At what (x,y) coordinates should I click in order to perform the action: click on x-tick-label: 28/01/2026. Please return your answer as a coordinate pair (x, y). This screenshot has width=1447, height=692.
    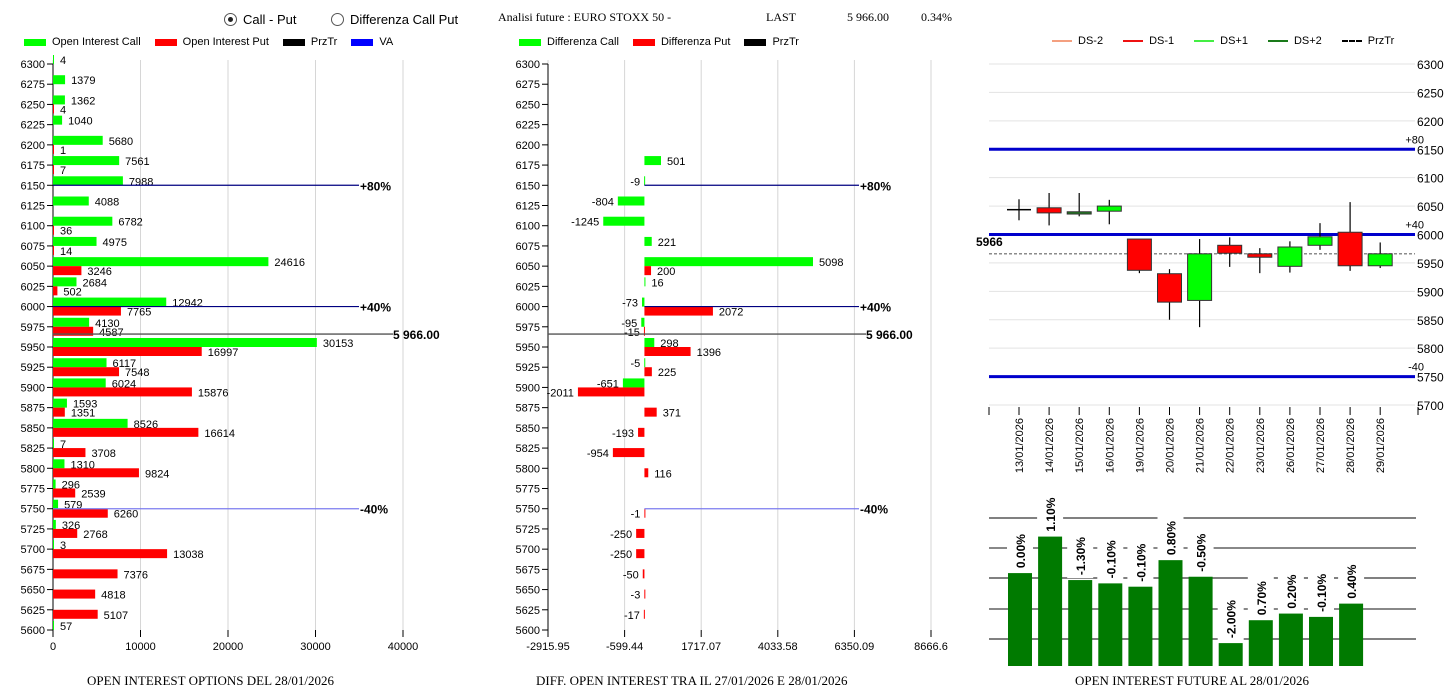
    Looking at the image, I should click on (1351, 445).